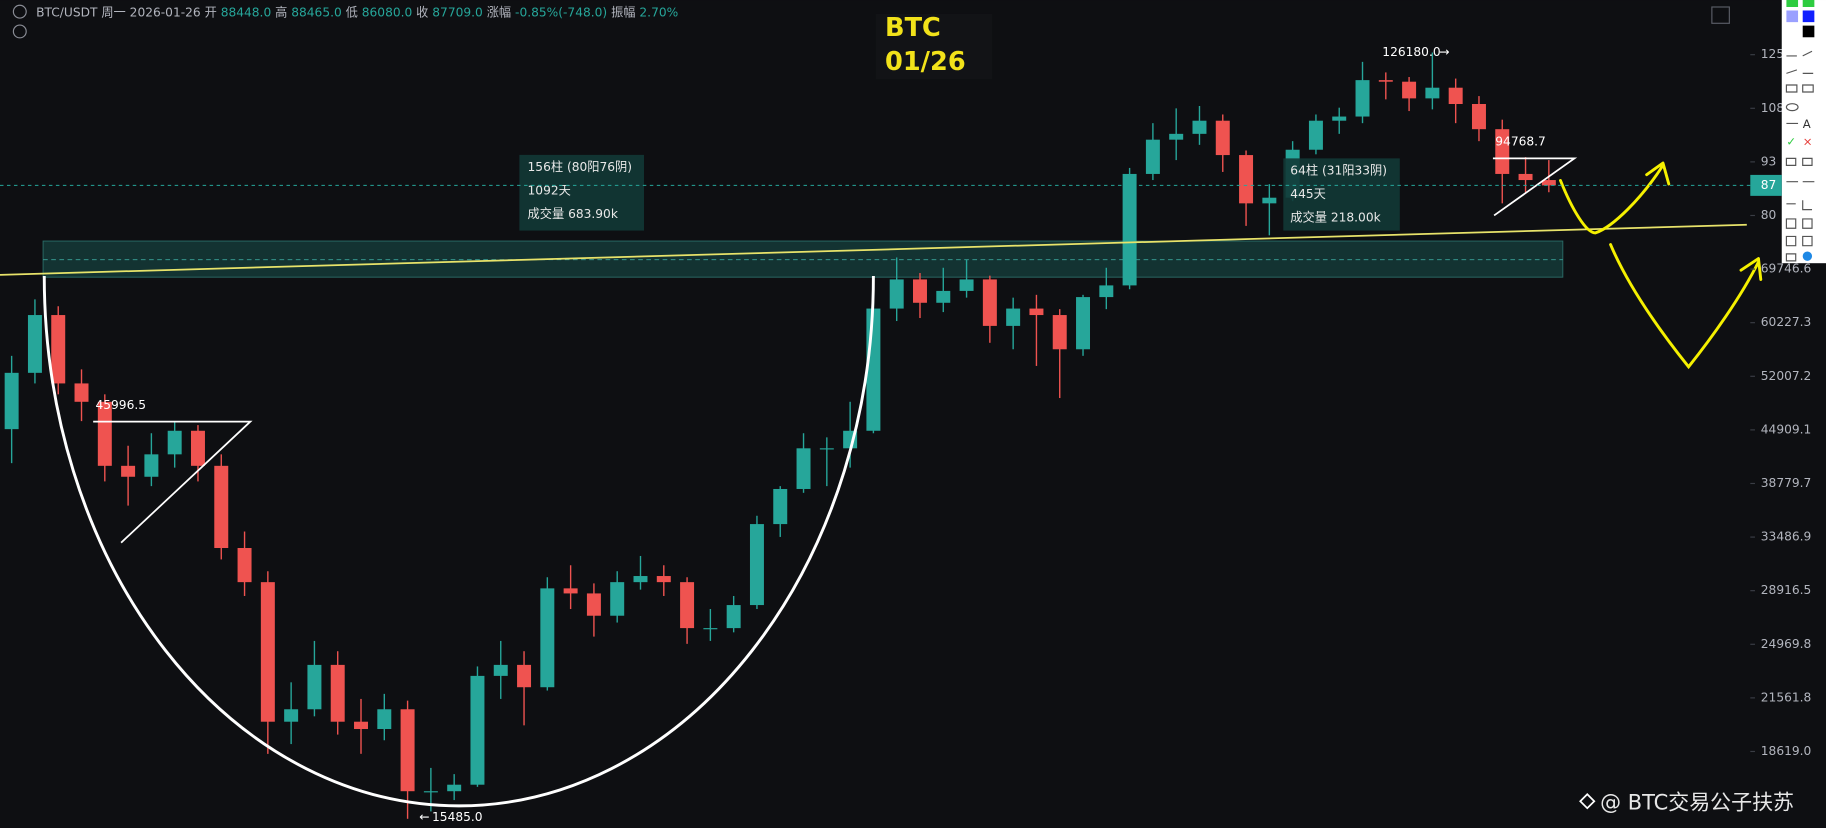 Image resolution: width=1826 pixels, height=828 pixels. Describe the element at coordinates (19, 31) in the screenshot. I see `settings-icon` at that location.